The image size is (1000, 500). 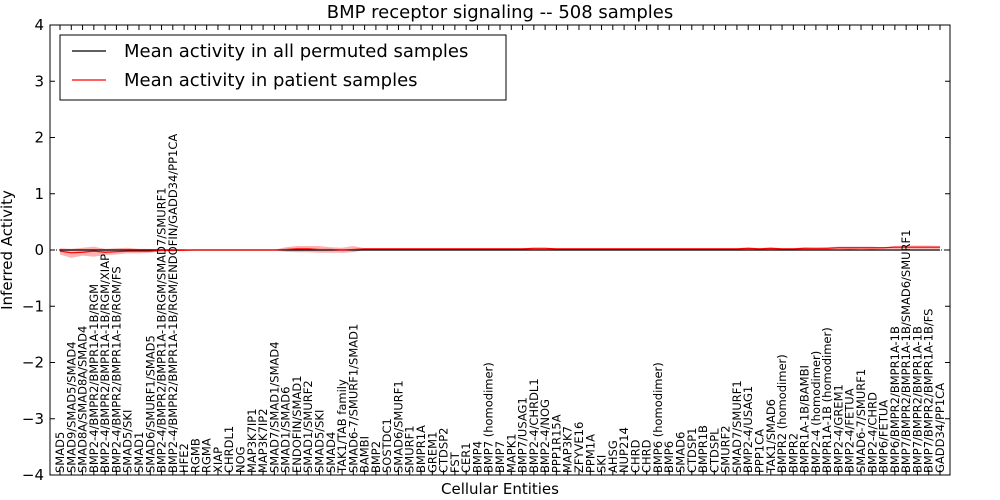 I want to click on category-label: BMP7 (homodimer), so click(x=489, y=417).